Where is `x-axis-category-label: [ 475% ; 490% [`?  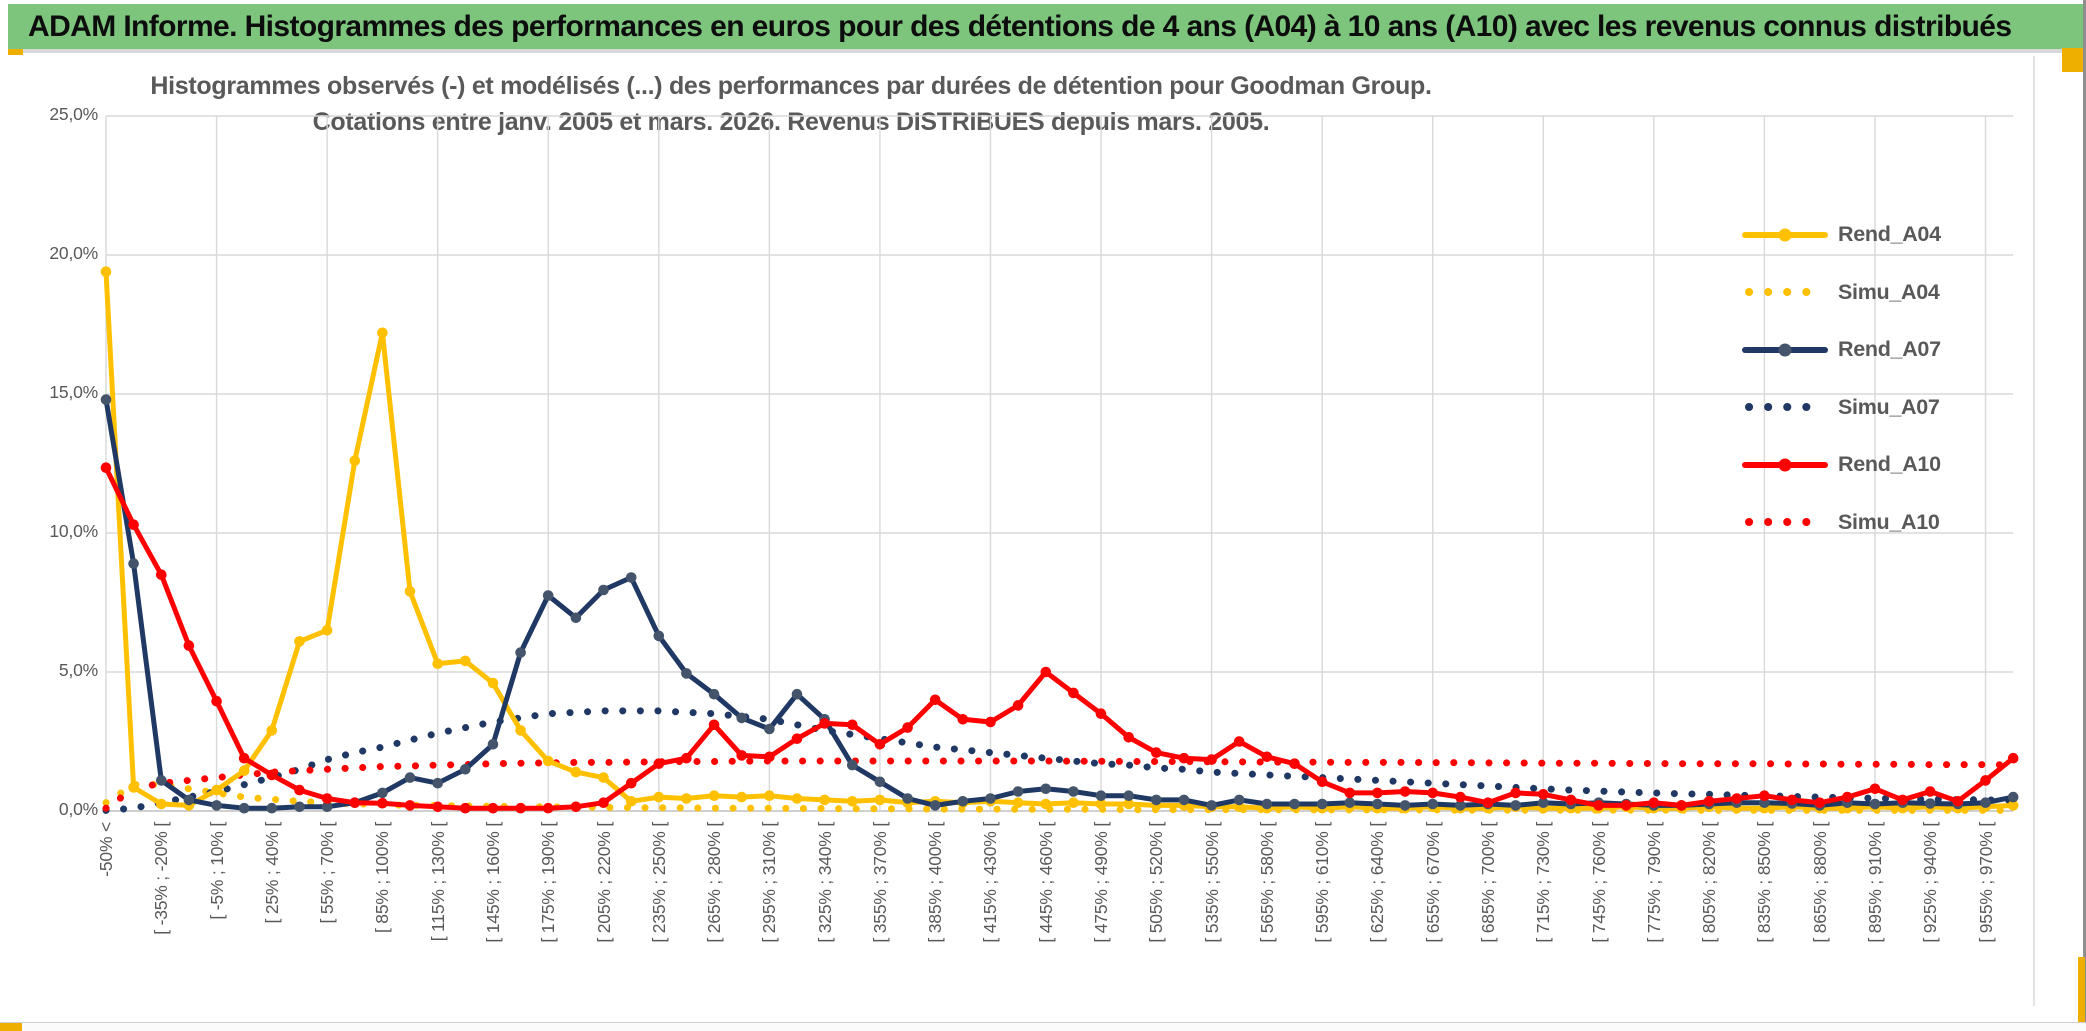 x-axis-category-label: [ 475% ; 490% [ is located at coordinates (1101, 882).